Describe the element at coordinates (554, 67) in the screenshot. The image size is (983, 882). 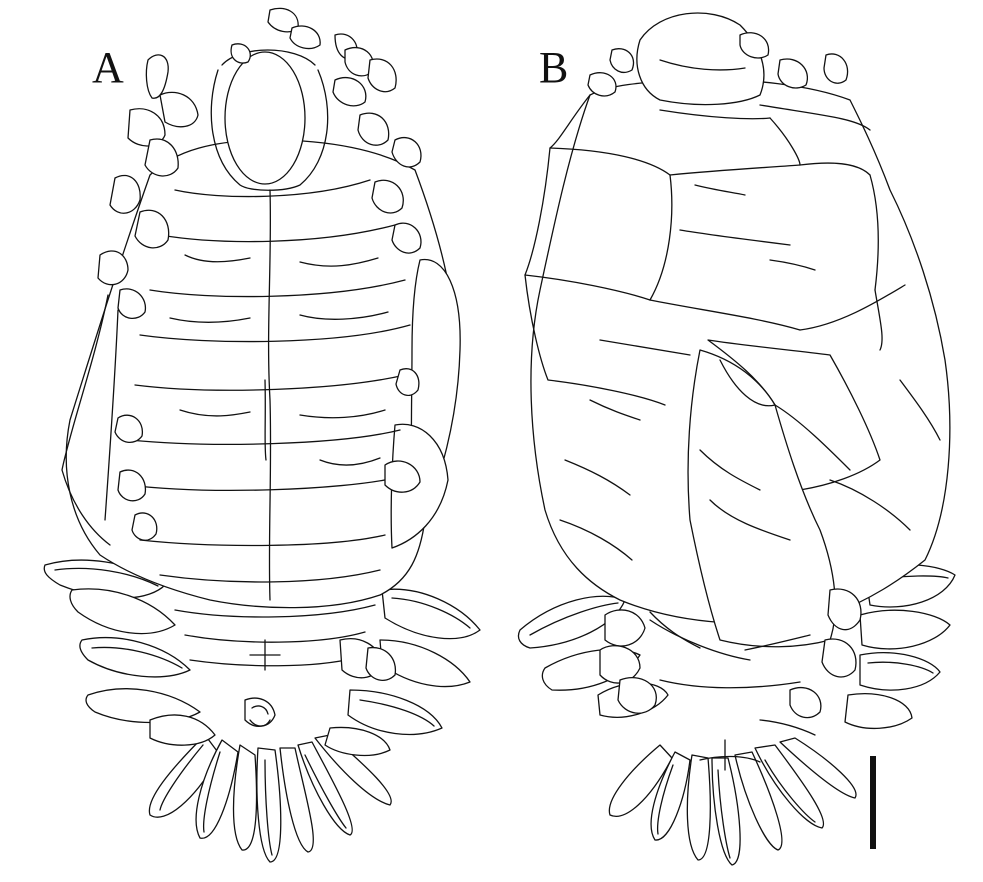
I see `panel-label-b: B` at that location.